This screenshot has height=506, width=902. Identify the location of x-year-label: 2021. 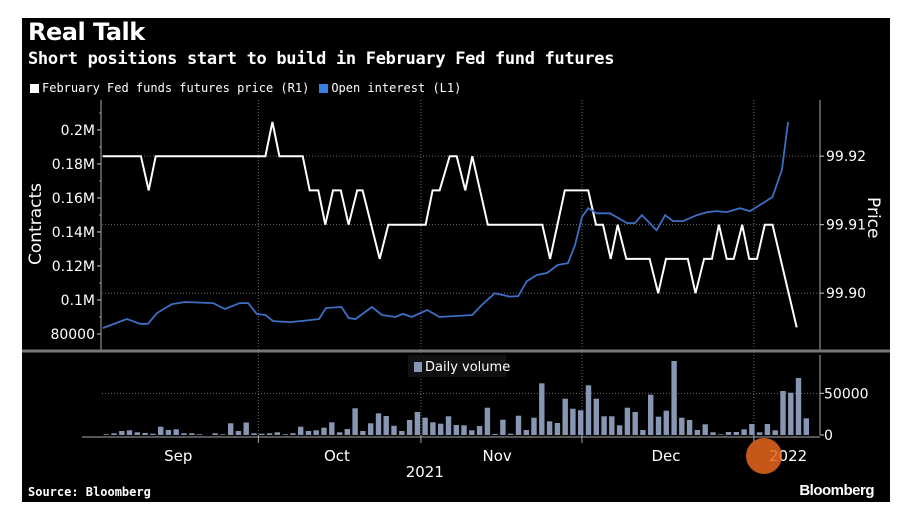
(425, 472).